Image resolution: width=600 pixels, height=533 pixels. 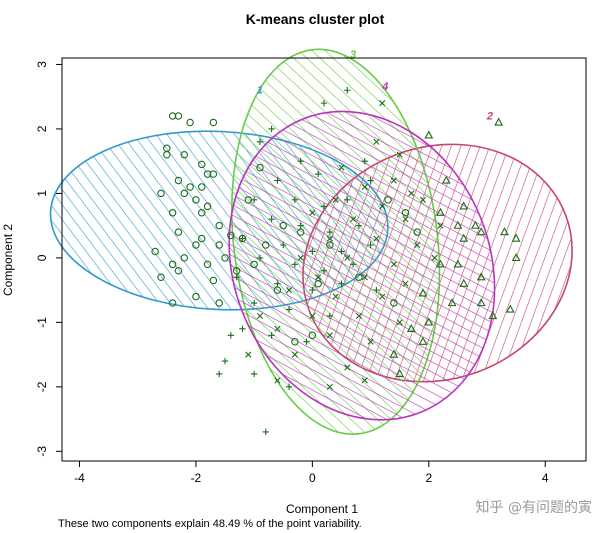 I want to click on x-axis-label: Component 1, so click(x=322, y=509).